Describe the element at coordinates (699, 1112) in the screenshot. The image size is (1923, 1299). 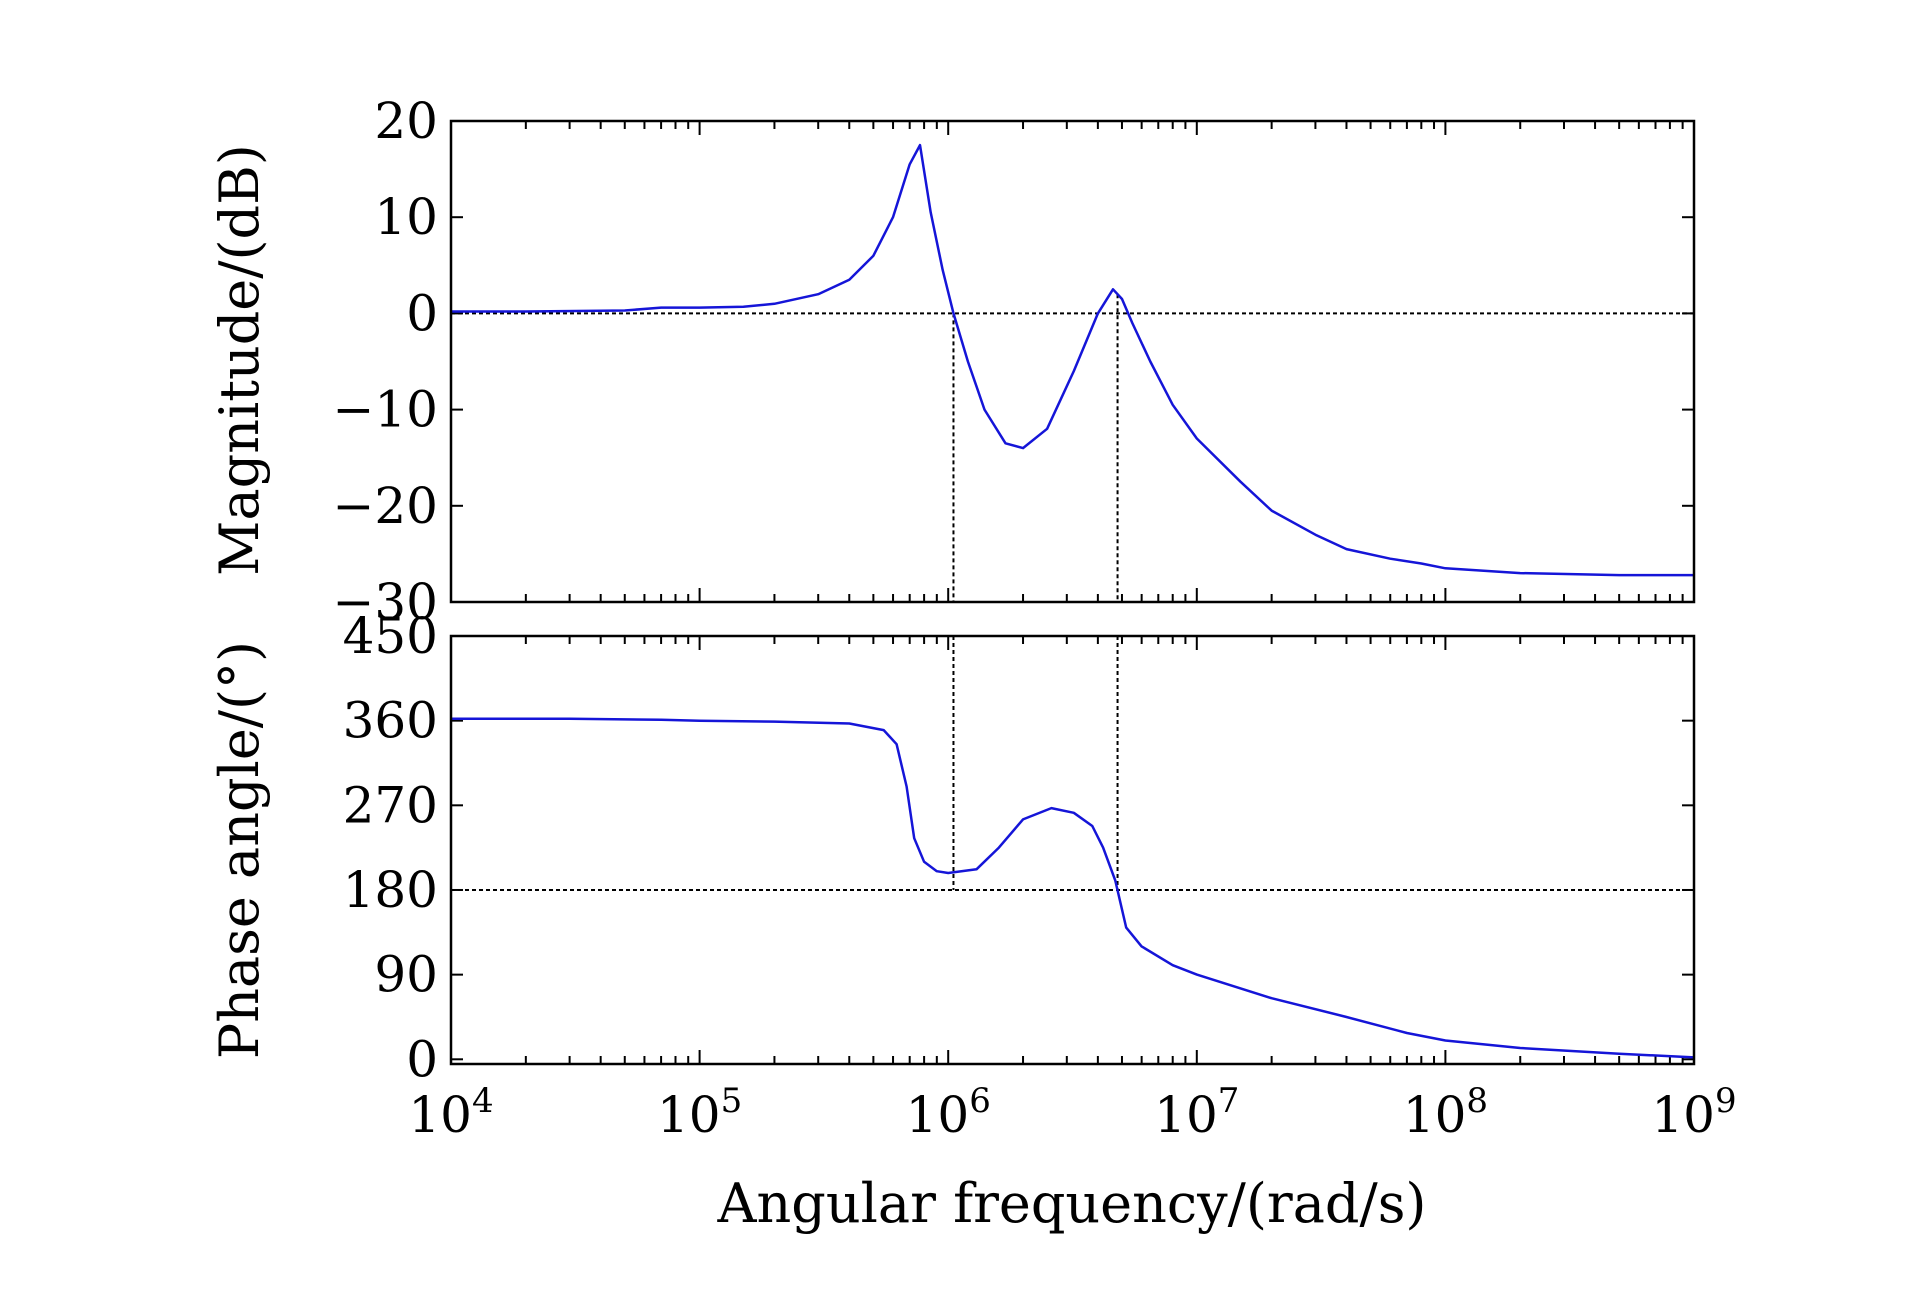
I see `frequency-tick-label: 10⁵` at that location.